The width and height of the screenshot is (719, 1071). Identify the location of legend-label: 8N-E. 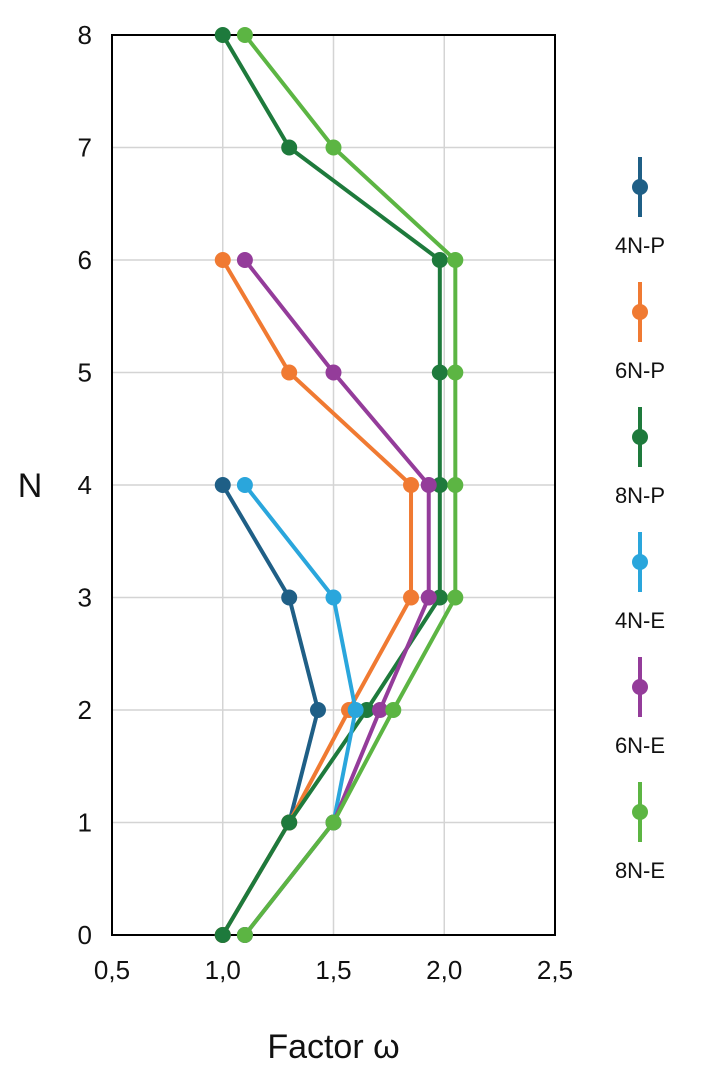
(640, 870).